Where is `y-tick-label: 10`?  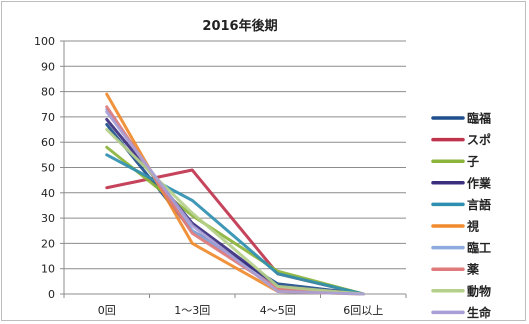 y-tick-label: 10 is located at coordinates (48, 269).